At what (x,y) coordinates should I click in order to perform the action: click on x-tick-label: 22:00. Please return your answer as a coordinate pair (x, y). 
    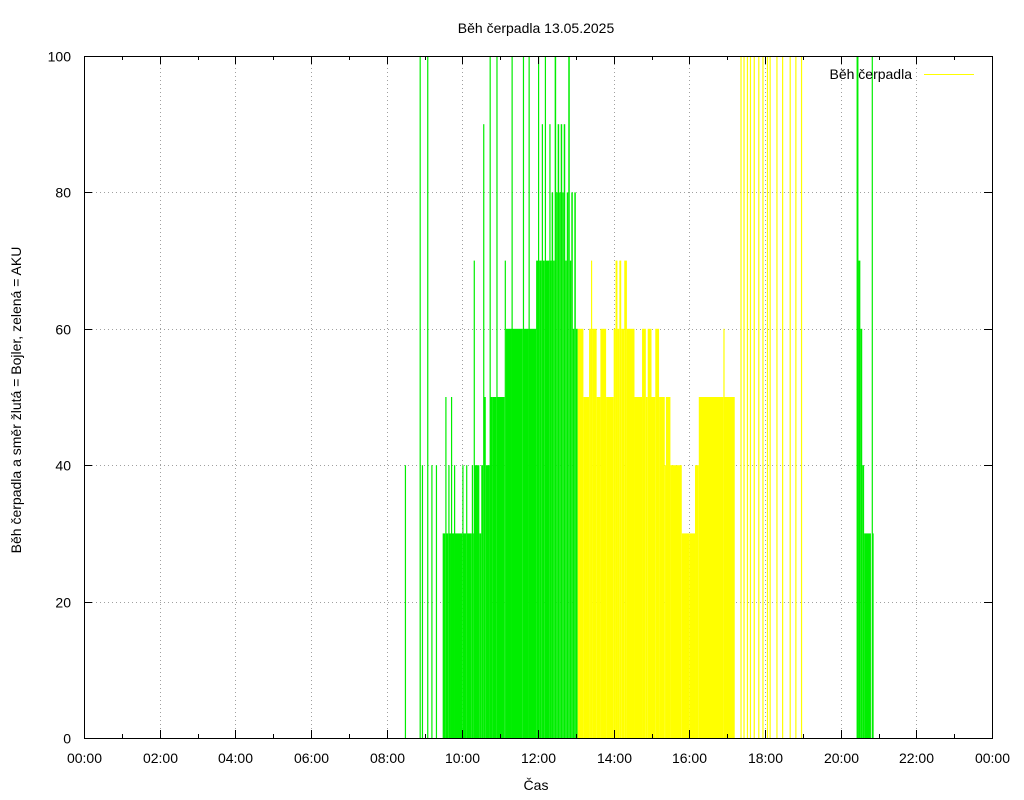
    Looking at the image, I should click on (916, 758).